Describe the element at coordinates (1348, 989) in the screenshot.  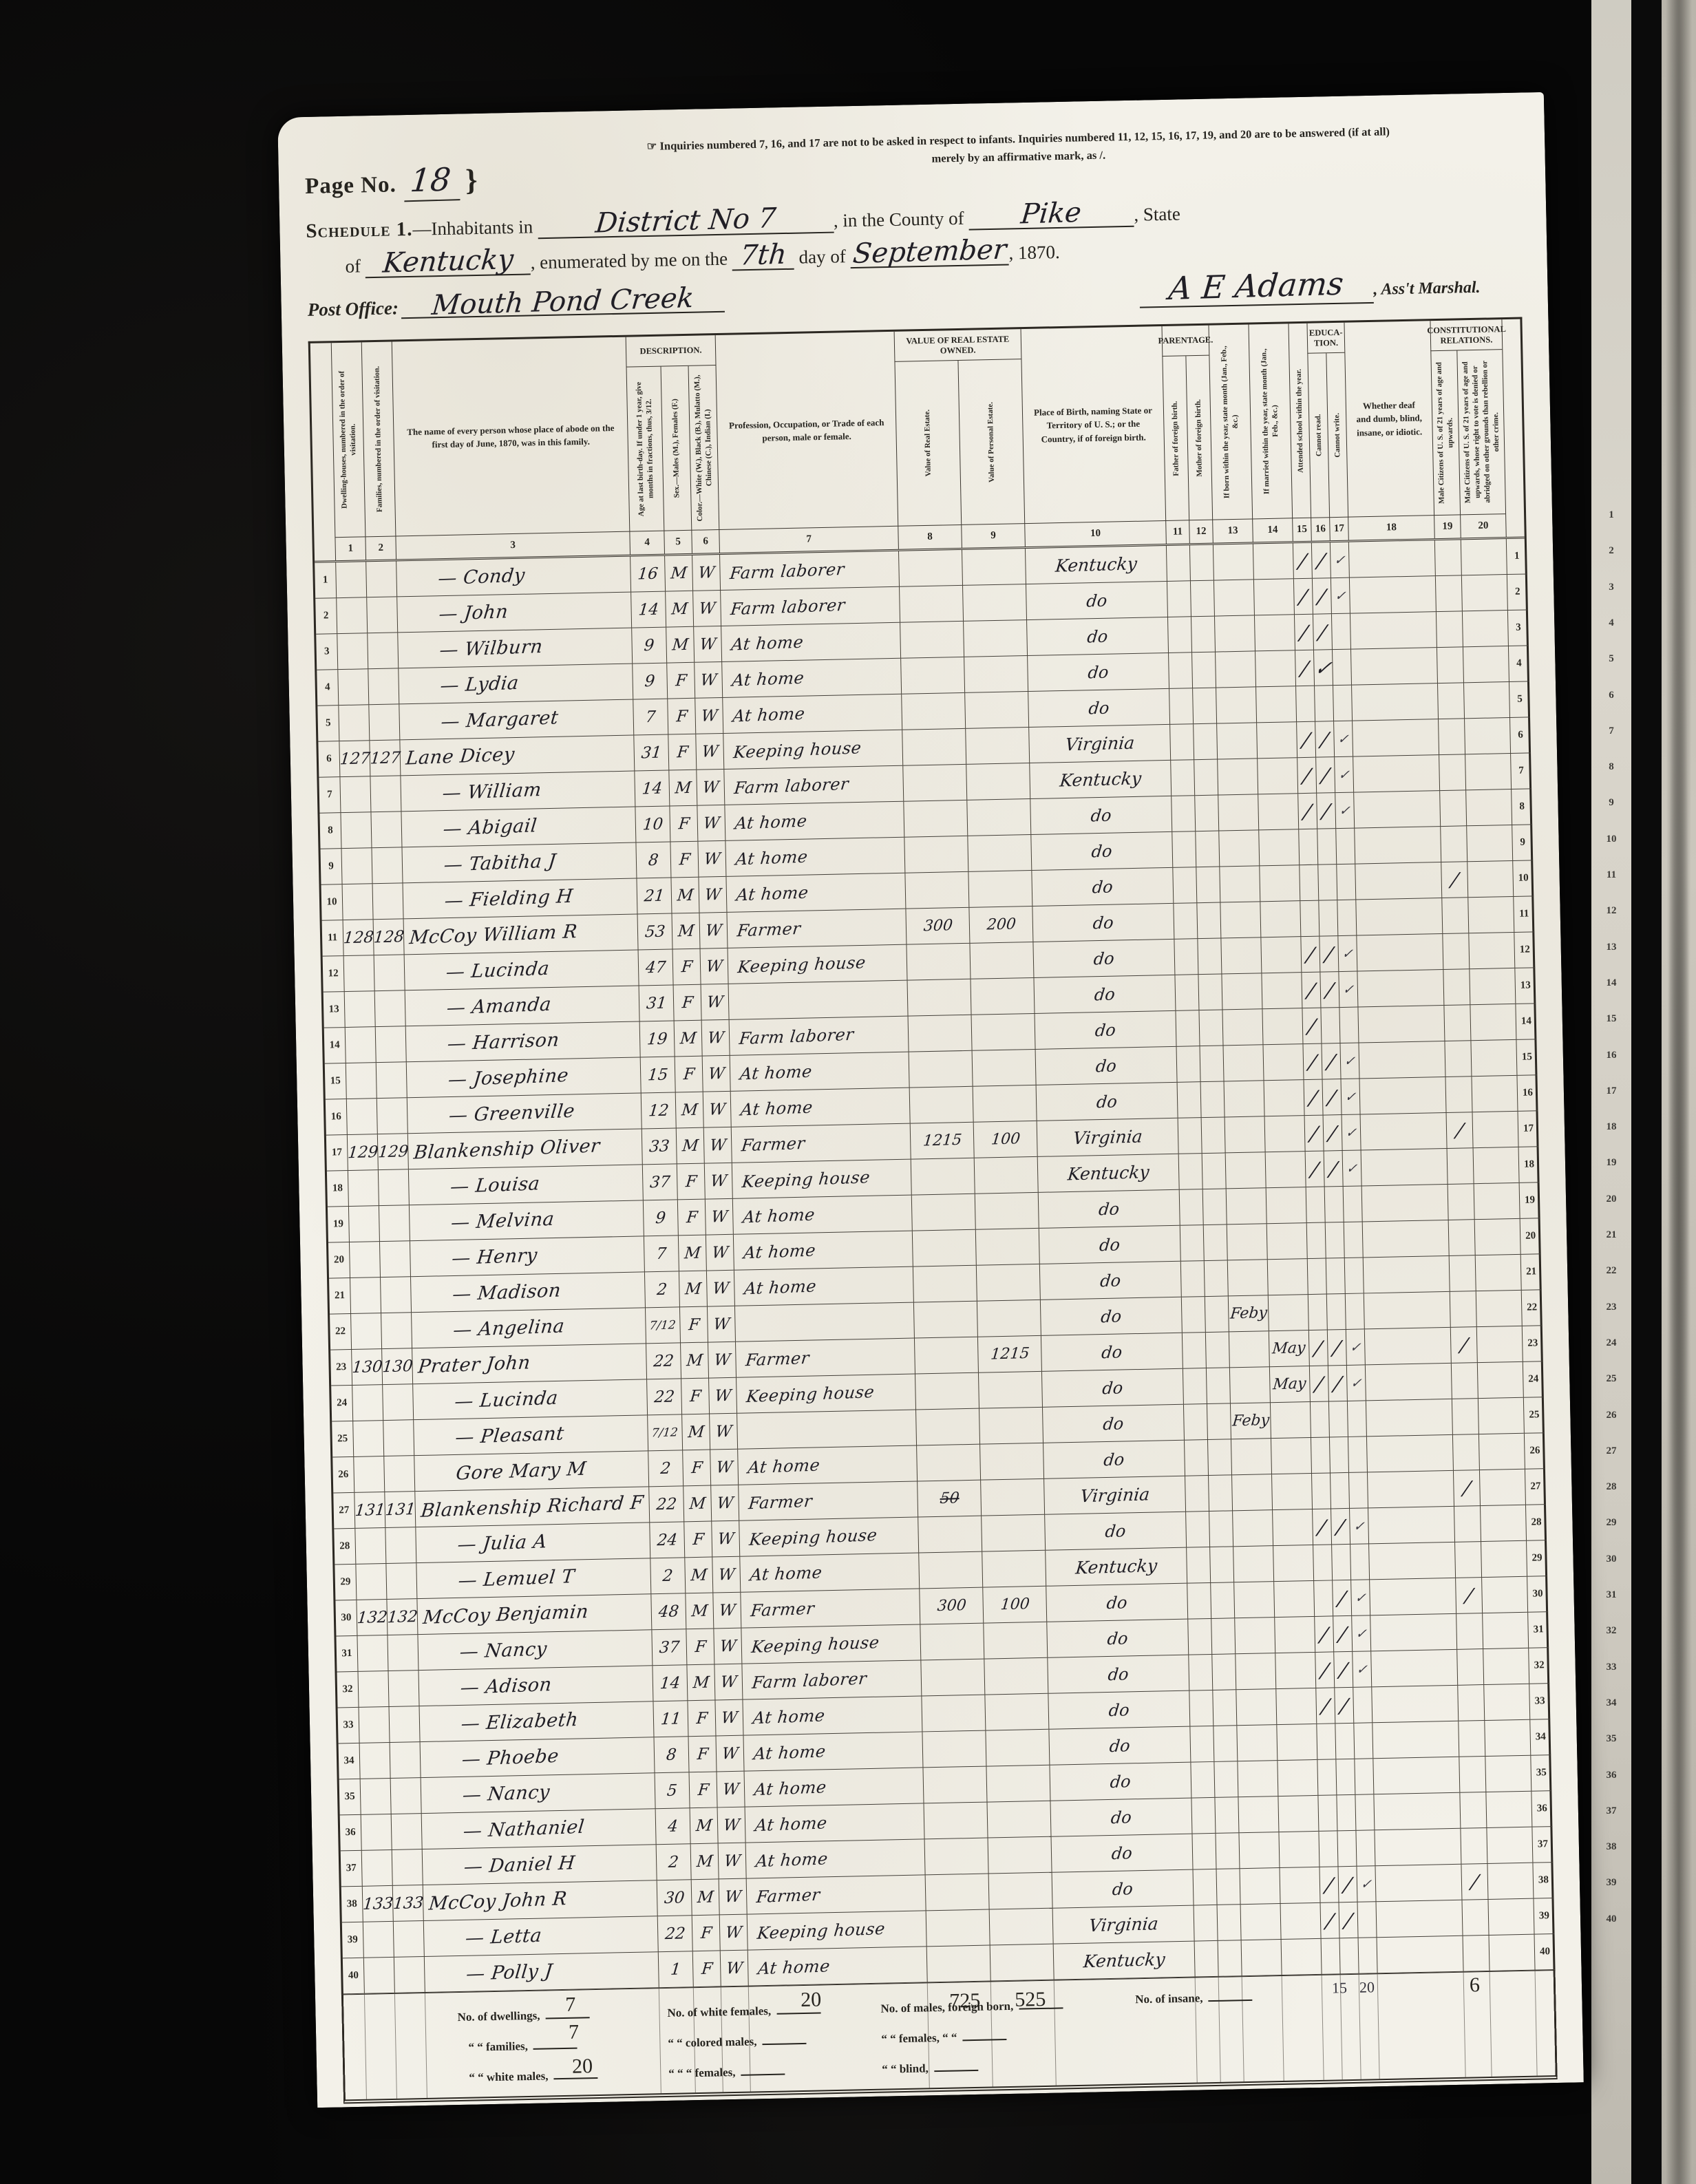
I see `cell-cannot-write: ✓` at that location.